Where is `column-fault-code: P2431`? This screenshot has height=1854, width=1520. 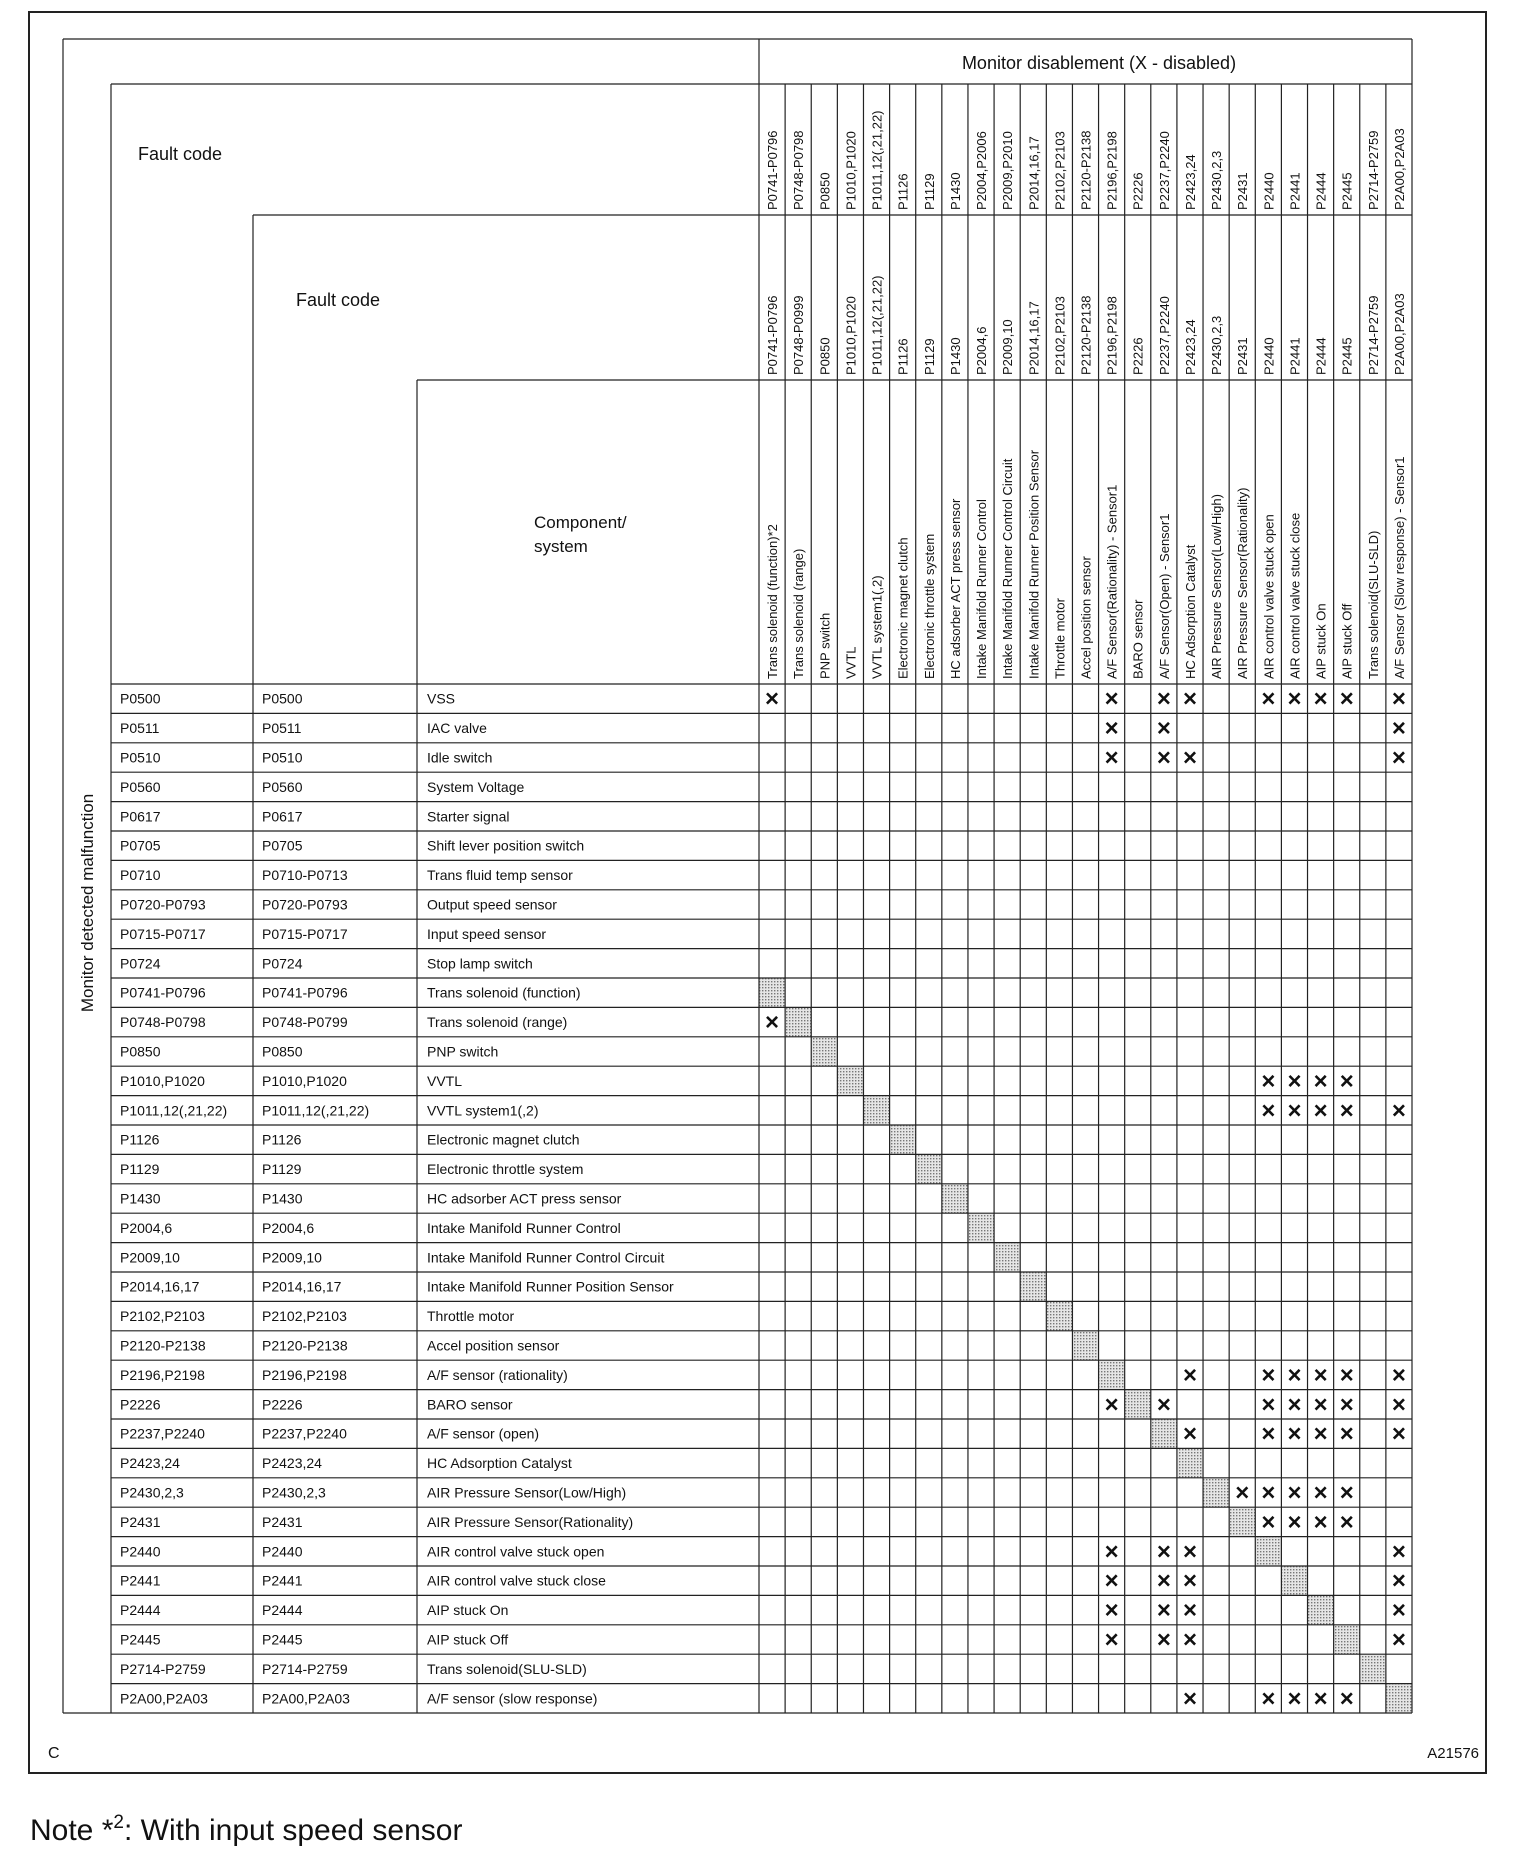 column-fault-code: P2431 is located at coordinates (1242, 356).